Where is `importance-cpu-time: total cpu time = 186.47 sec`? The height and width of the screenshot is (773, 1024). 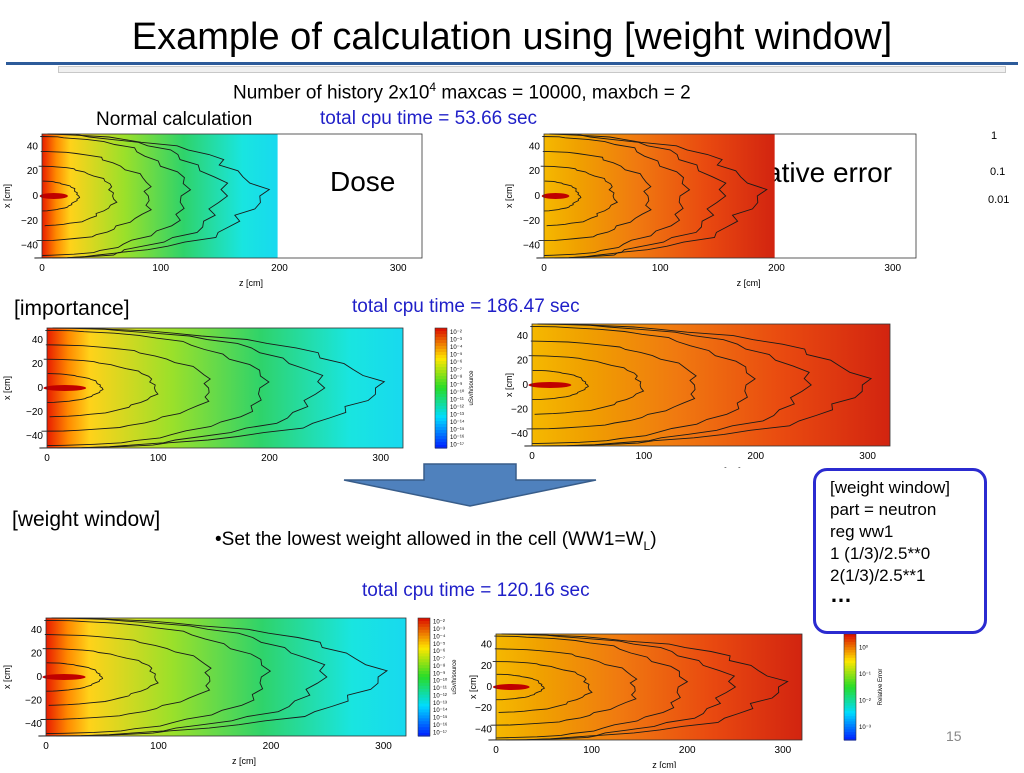 importance-cpu-time: total cpu time = 186.47 sec is located at coordinates (466, 306).